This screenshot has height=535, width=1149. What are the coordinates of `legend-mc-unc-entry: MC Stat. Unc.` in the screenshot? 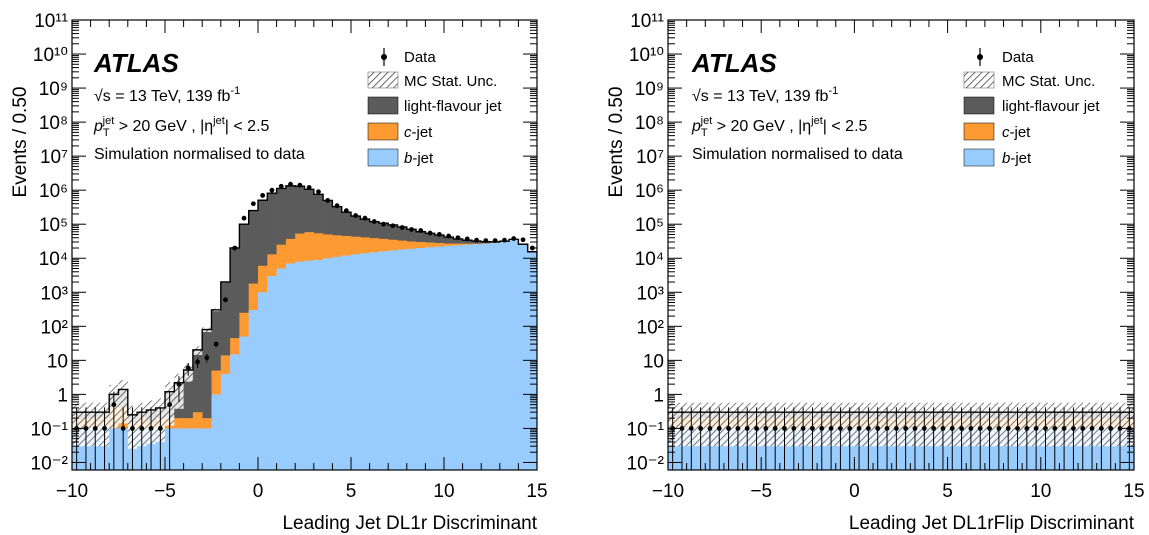 It's located at (432, 80).